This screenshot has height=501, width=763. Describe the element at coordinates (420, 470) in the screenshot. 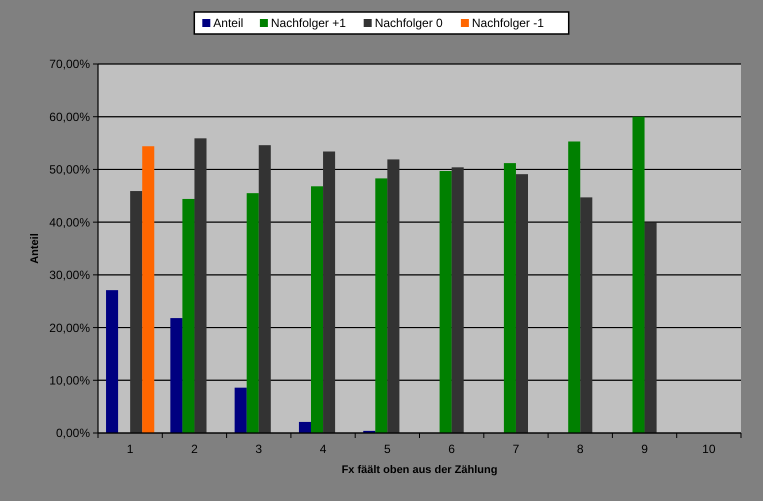

I see `x-axis-title: Fx fäält oben aus der Zählung` at that location.